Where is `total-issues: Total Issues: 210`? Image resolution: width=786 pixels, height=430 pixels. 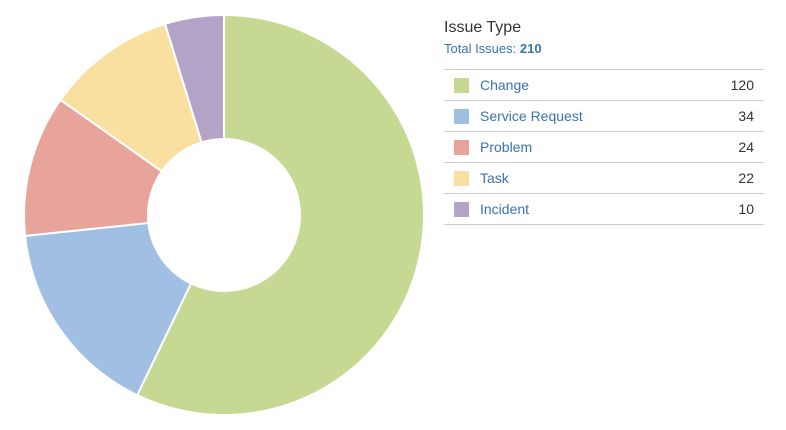 total-issues: Total Issues: 210 is located at coordinates (604, 49).